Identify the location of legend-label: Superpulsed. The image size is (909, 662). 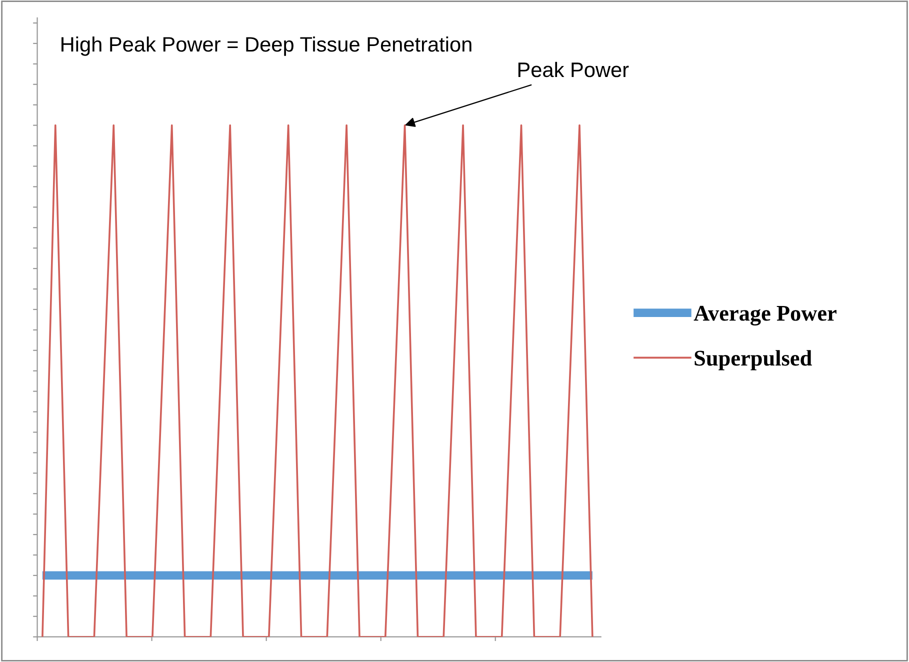
(753, 360).